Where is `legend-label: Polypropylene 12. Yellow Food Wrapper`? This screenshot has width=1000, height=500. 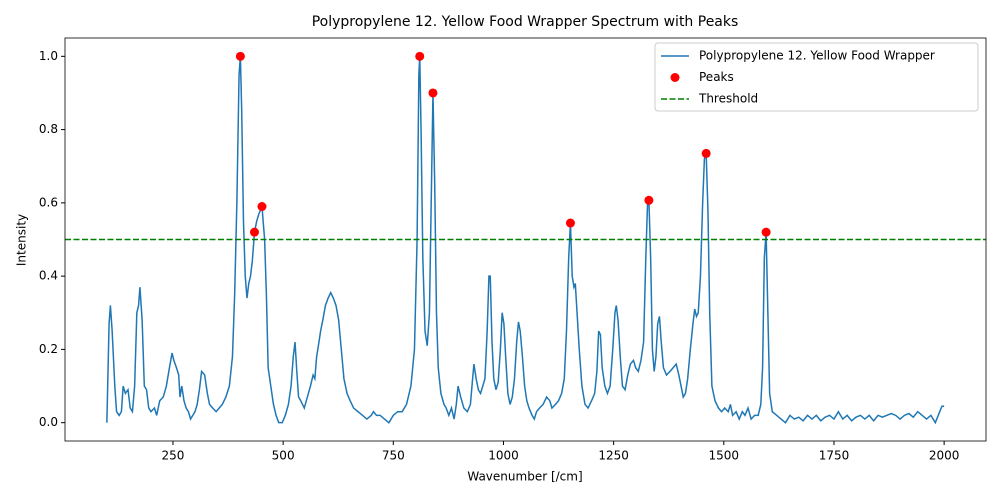
legend-label: Polypropylene 12. Yellow Food Wrapper is located at coordinates (817, 56).